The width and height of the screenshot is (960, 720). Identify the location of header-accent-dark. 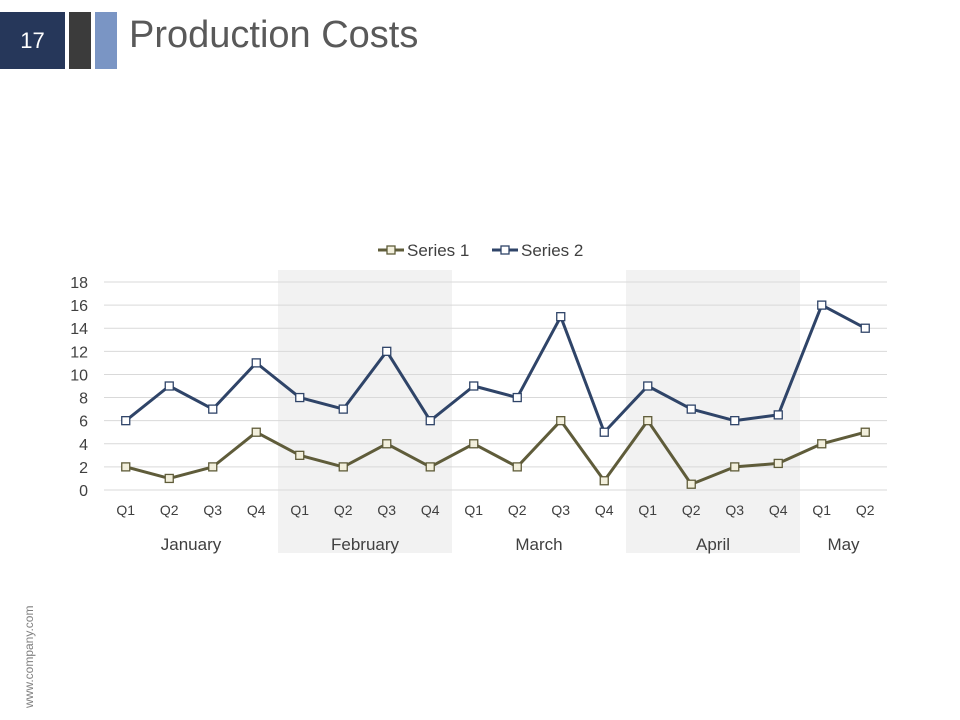
(80, 40).